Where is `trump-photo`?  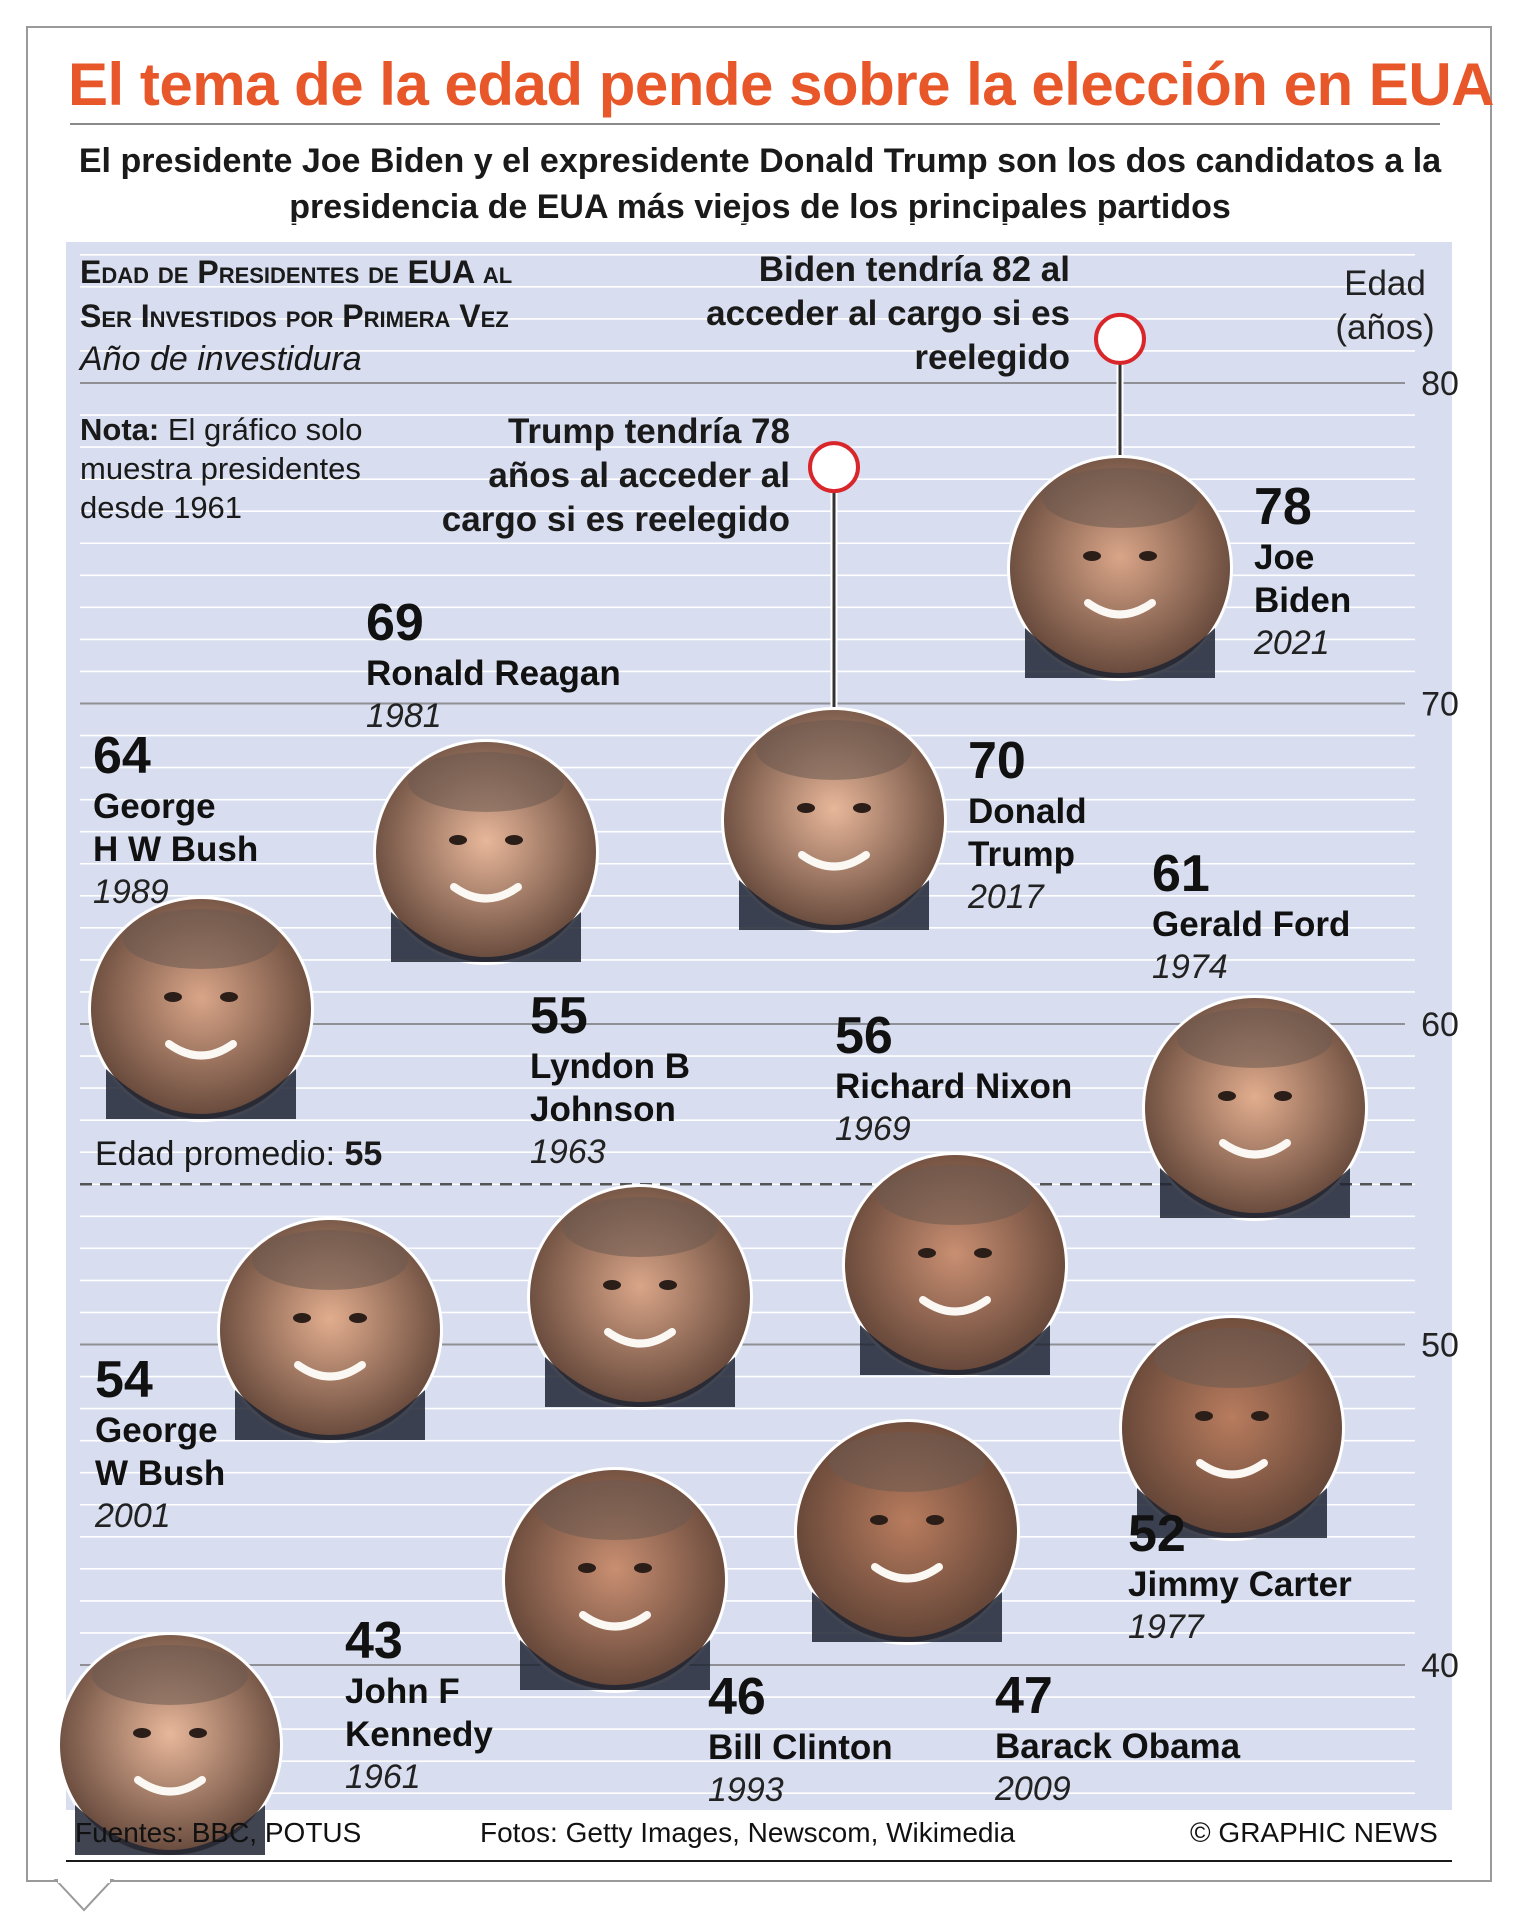
trump-photo is located at coordinates (834, 820).